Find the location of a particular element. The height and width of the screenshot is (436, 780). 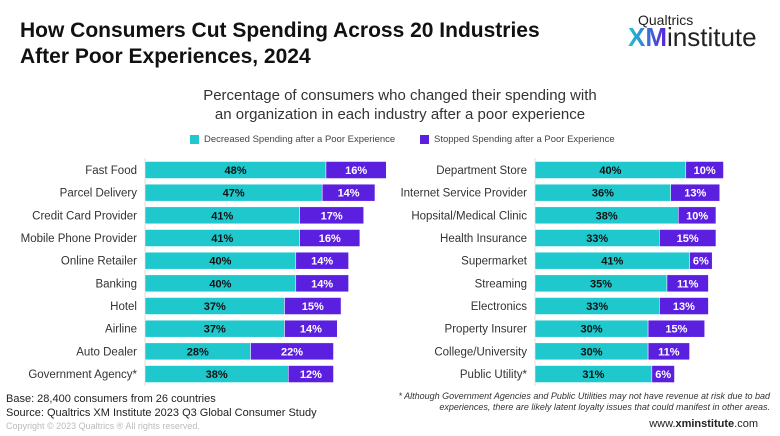

category-label: Banking is located at coordinates (116, 284).